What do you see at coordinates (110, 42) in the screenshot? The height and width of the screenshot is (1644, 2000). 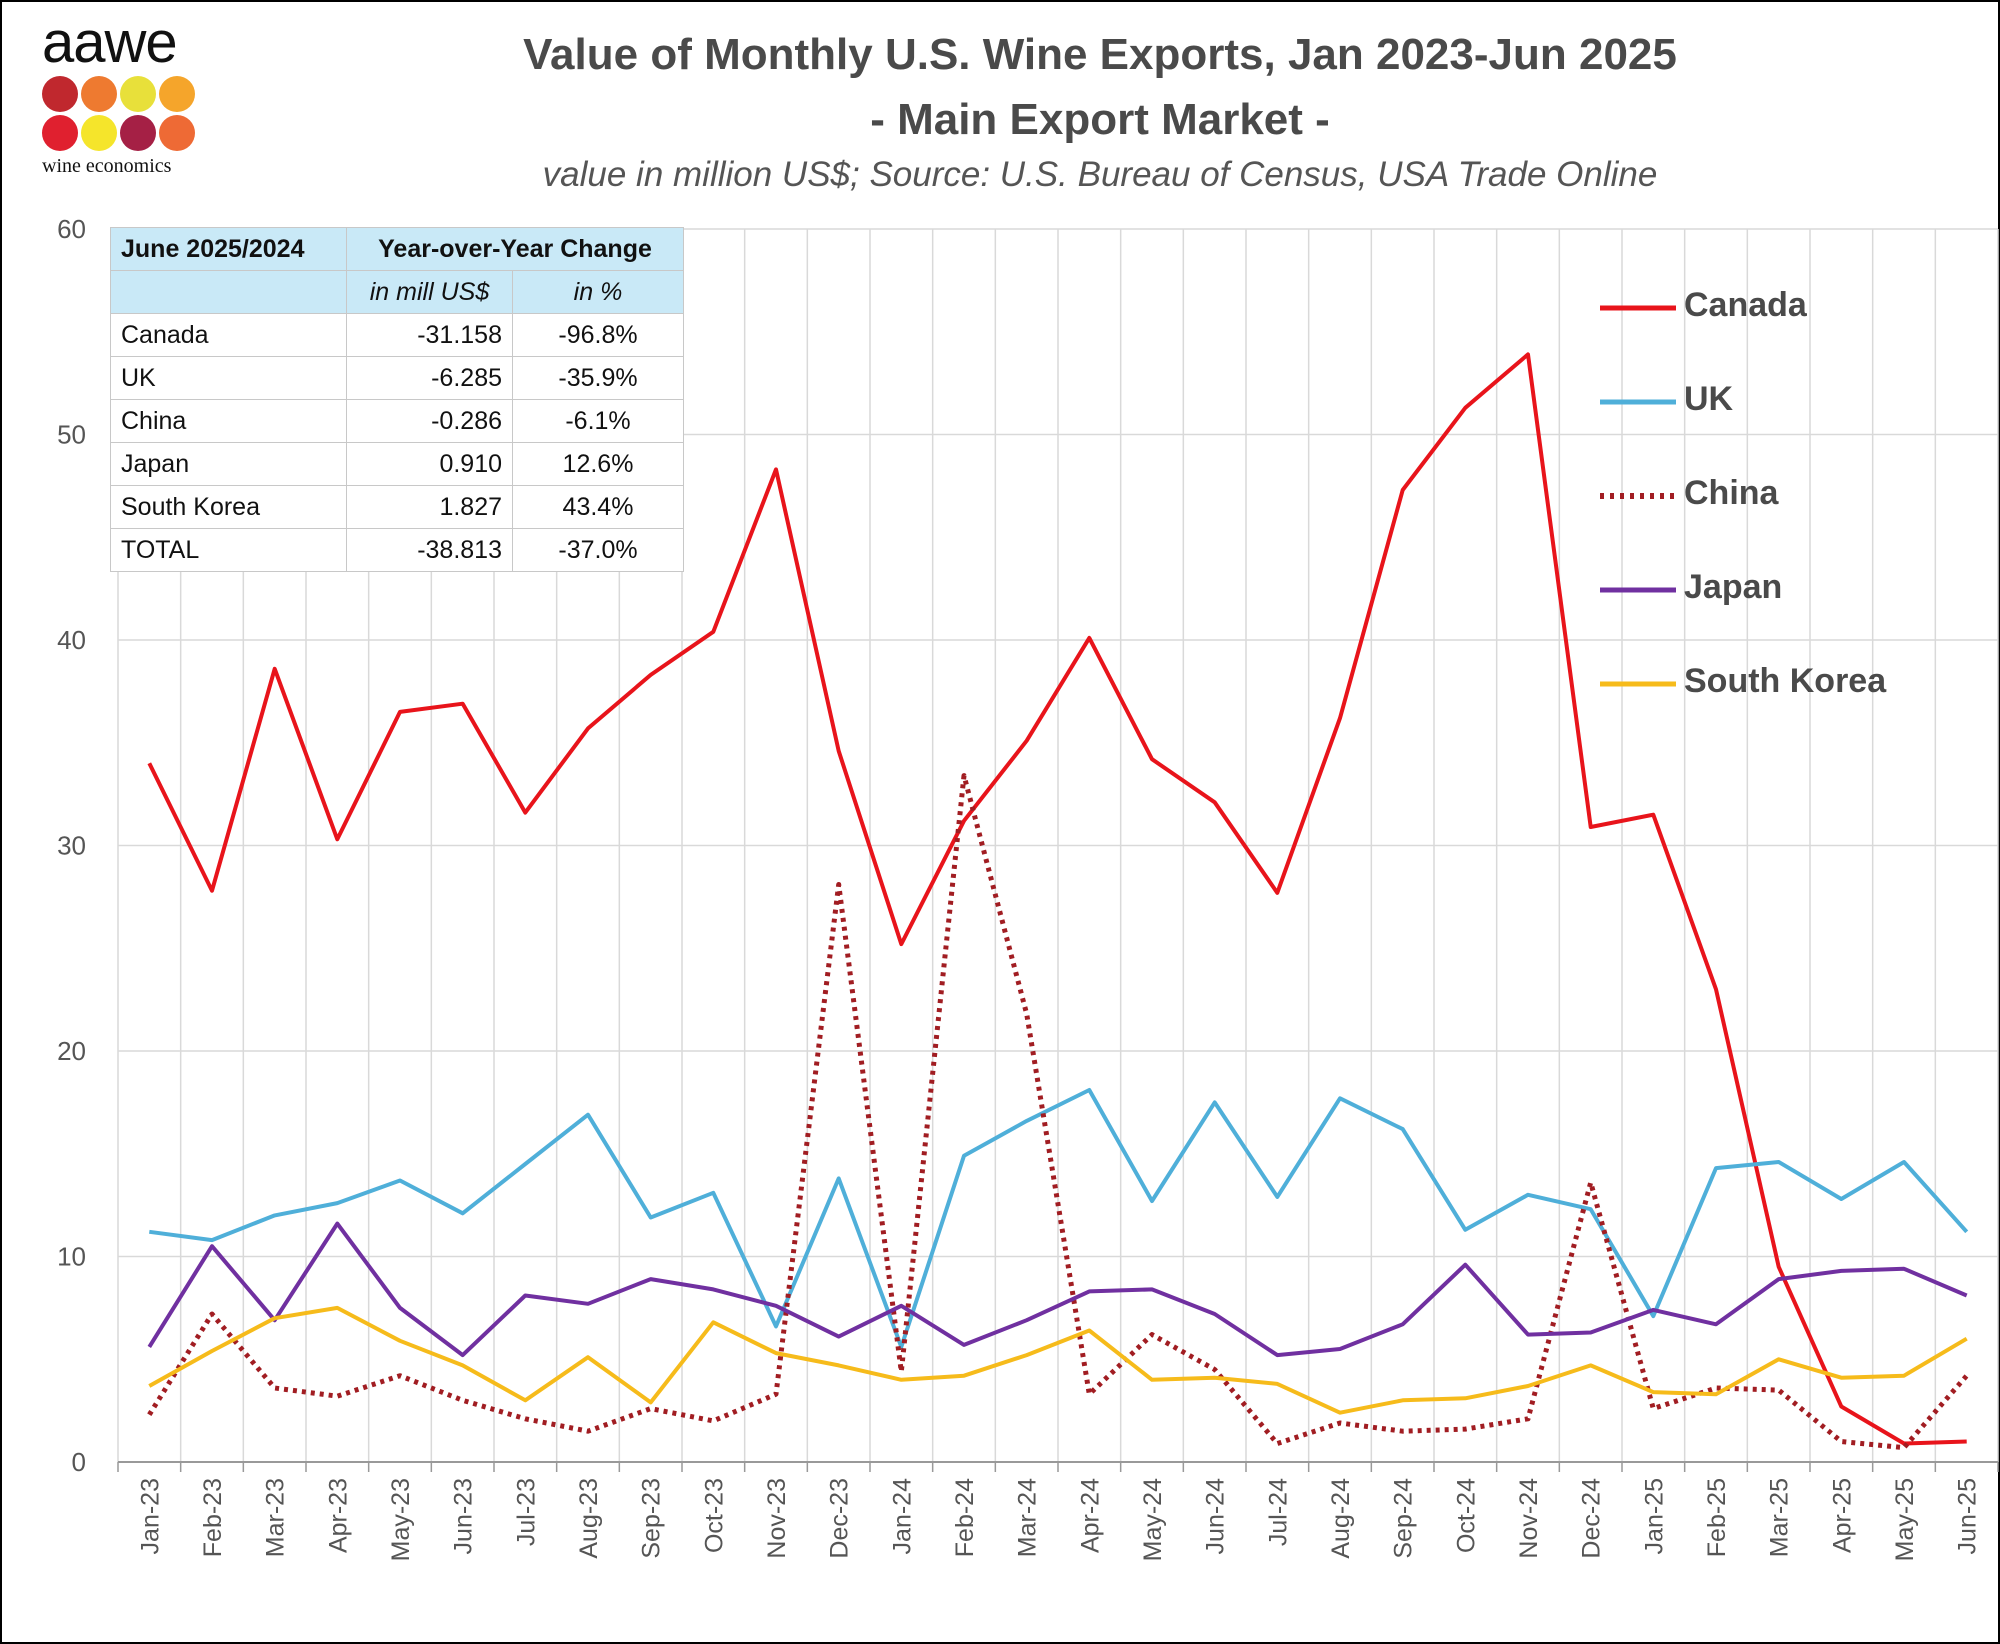 I see `logo-wordmark: aawe` at bounding box center [110, 42].